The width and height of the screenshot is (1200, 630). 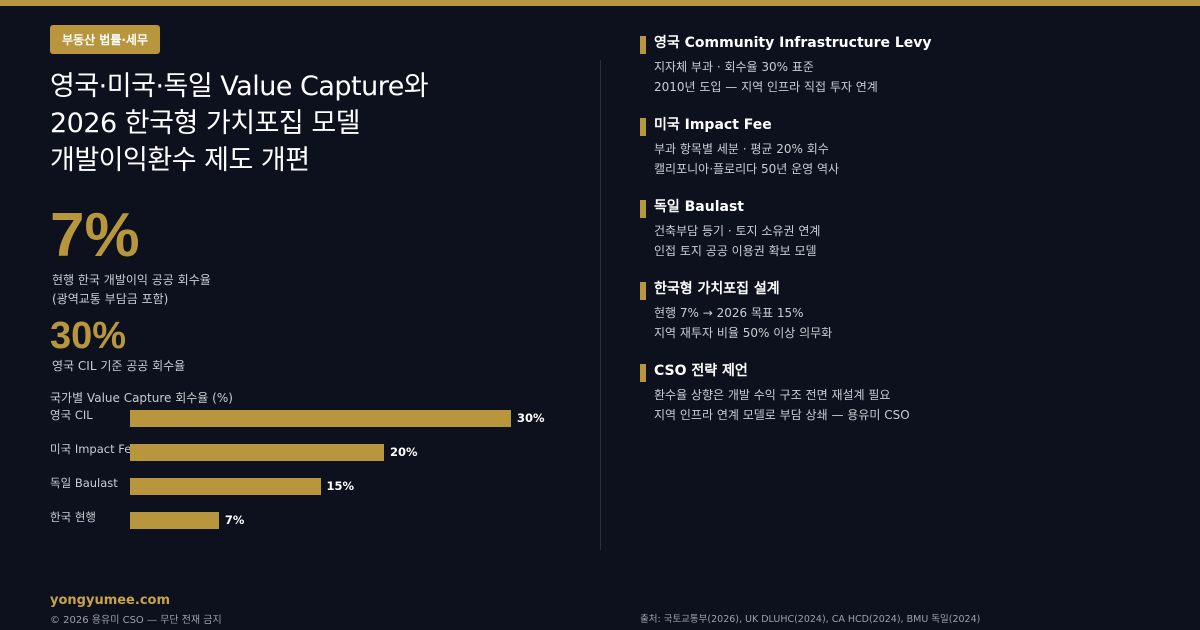 I want to click on title-line: 2026 한국형 가치포집 모델, so click(x=205, y=123).